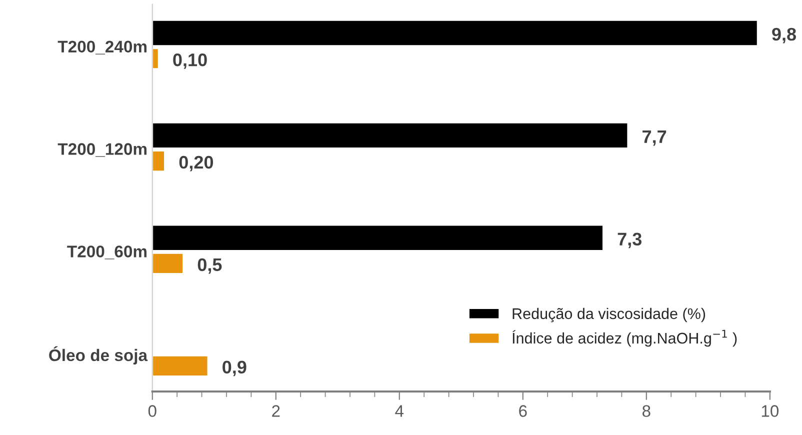  What do you see at coordinates (180, 365) in the screenshot?
I see `bar` at bounding box center [180, 365].